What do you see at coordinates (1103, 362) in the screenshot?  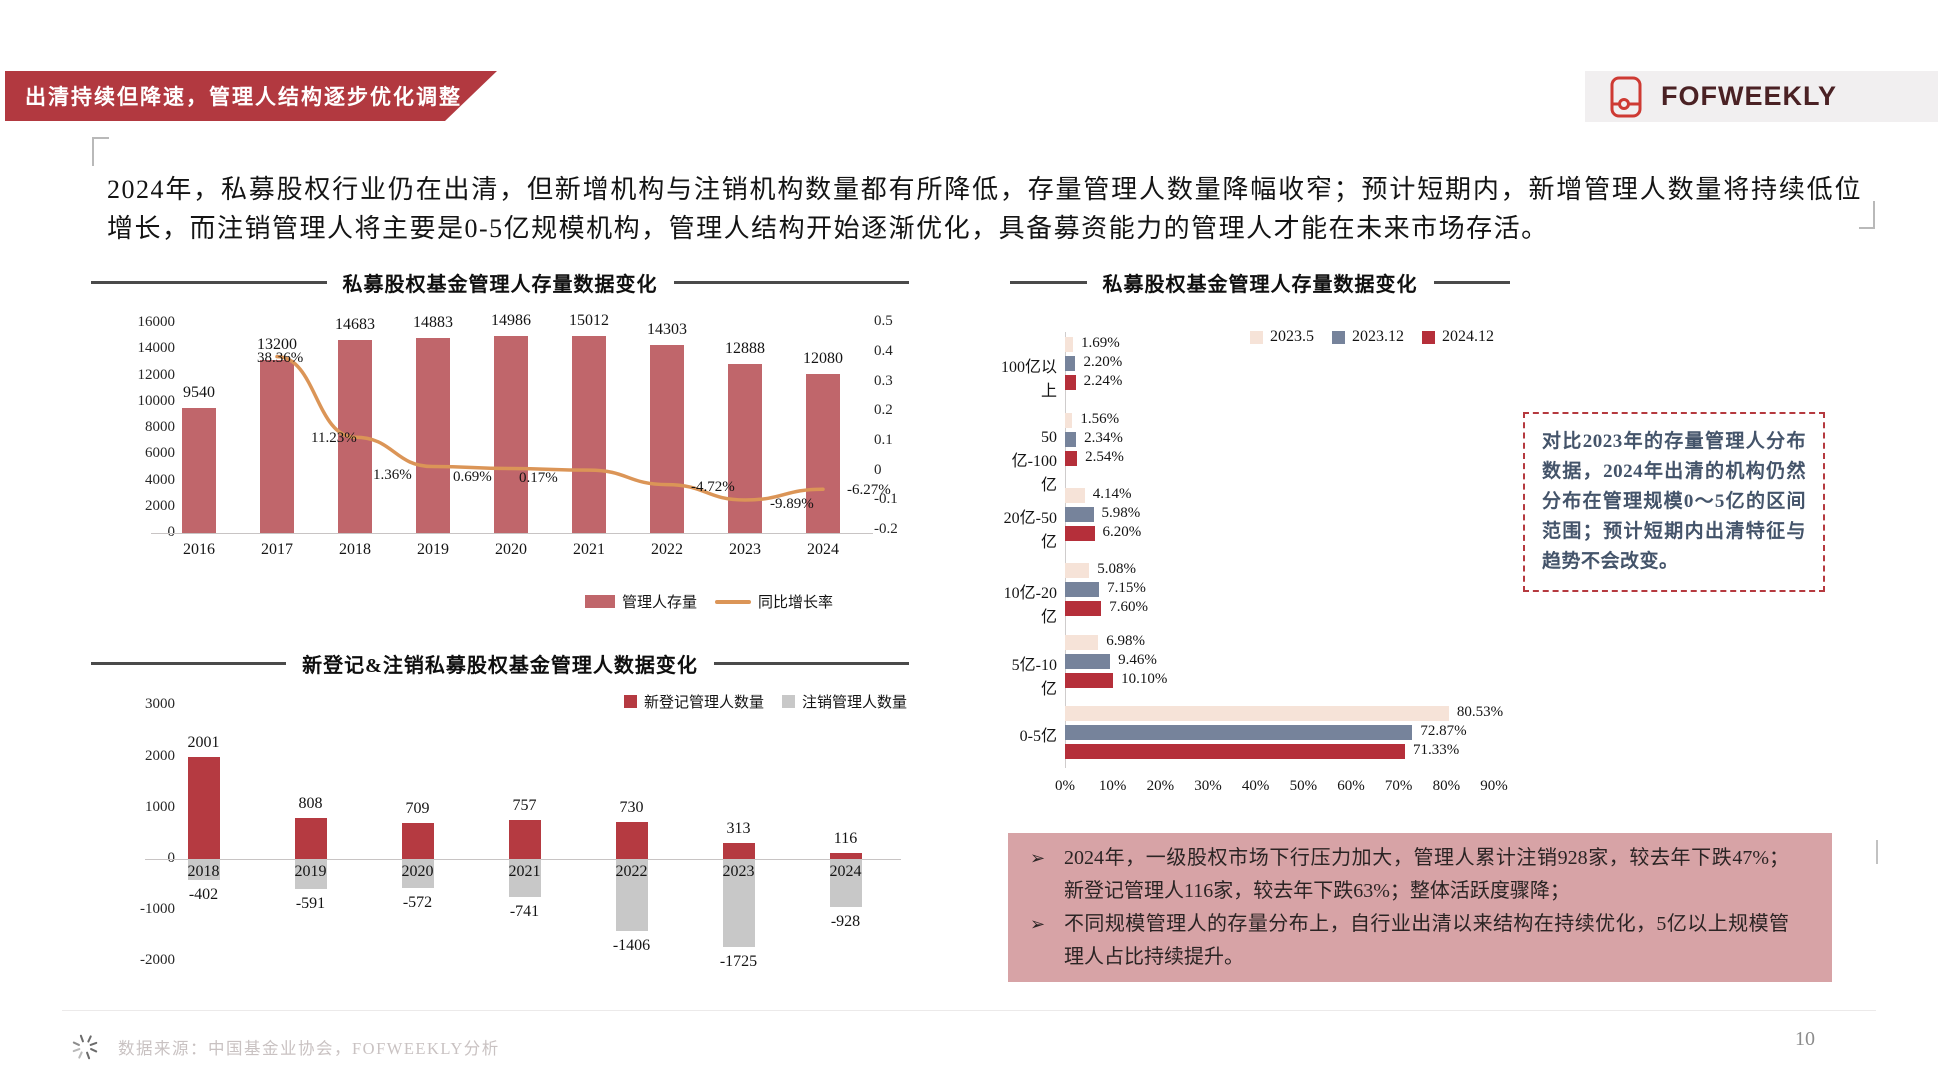 I see `bar-value-label: 2.20%` at bounding box center [1103, 362].